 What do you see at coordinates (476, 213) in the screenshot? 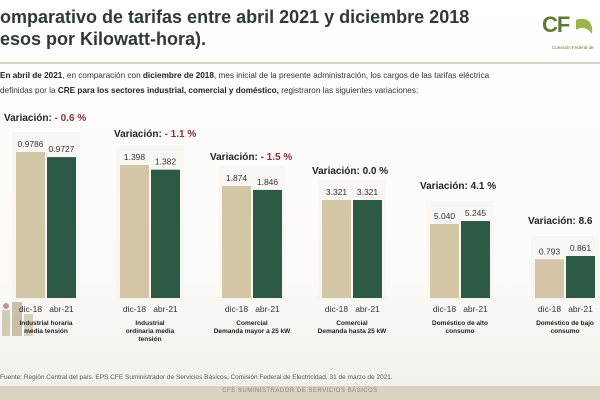
I see `bar-value-label: 5.245` at bounding box center [476, 213].